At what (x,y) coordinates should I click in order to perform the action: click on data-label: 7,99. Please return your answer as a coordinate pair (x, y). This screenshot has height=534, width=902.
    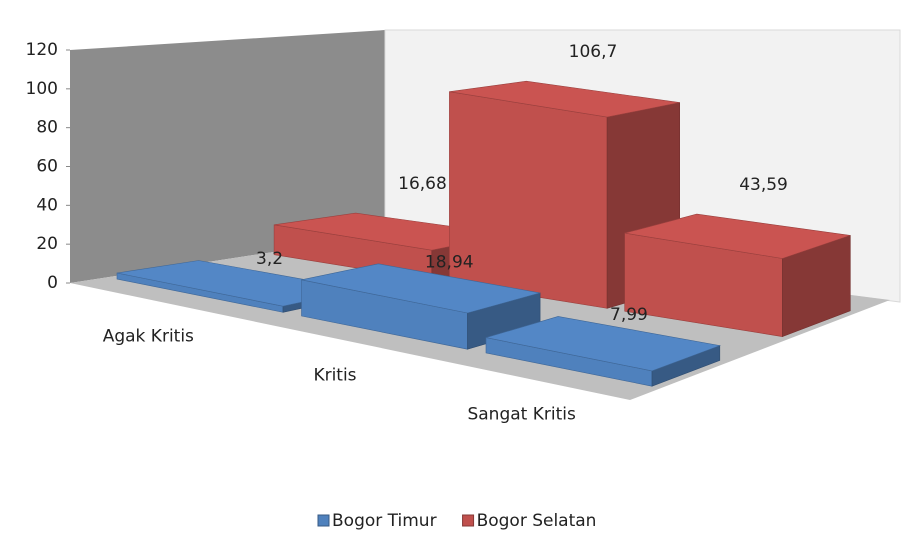
    Looking at the image, I should click on (629, 315).